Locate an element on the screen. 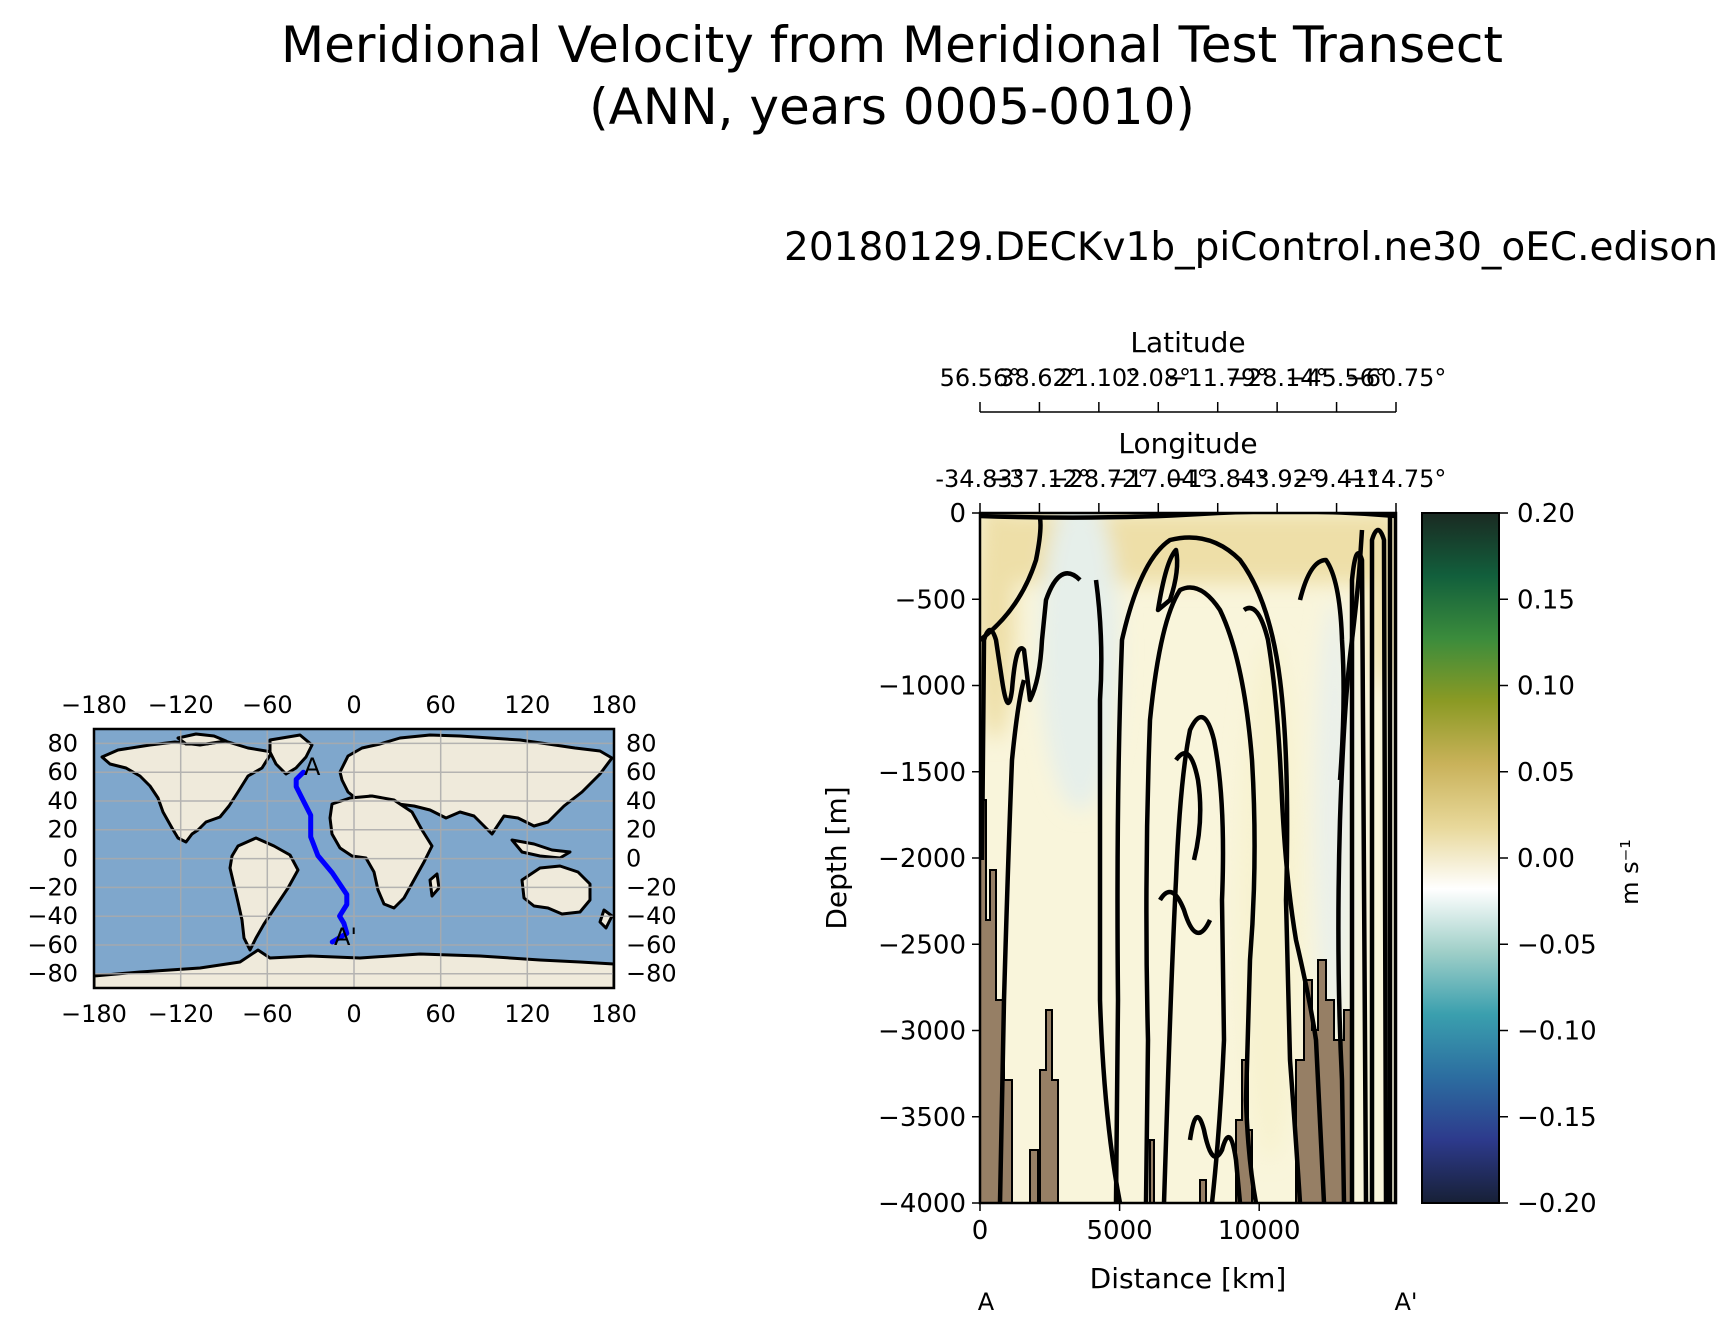 This screenshot has width=1736, height=1332. distance-ticks: 0 5000 10000 is located at coordinates (1136, 1224).